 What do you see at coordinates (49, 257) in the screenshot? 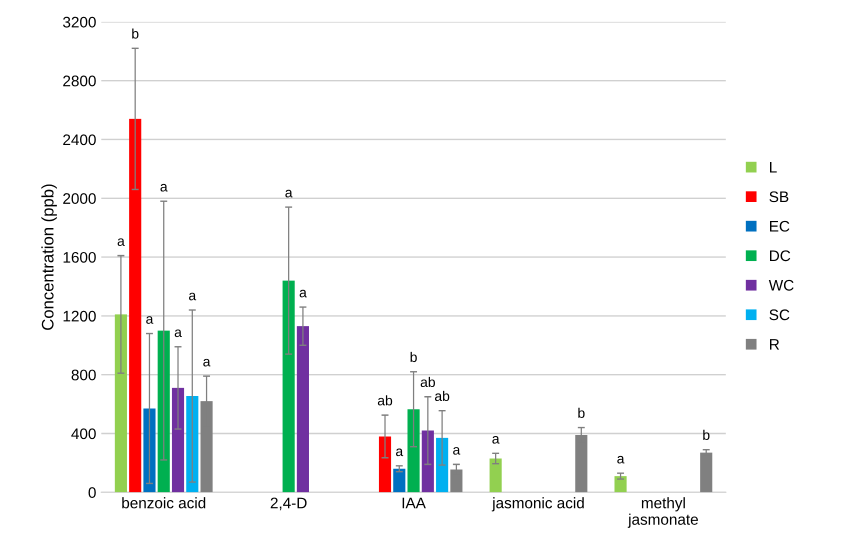
I see `y-axis-title: Concentration (ppb)` at bounding box center [49, 257].